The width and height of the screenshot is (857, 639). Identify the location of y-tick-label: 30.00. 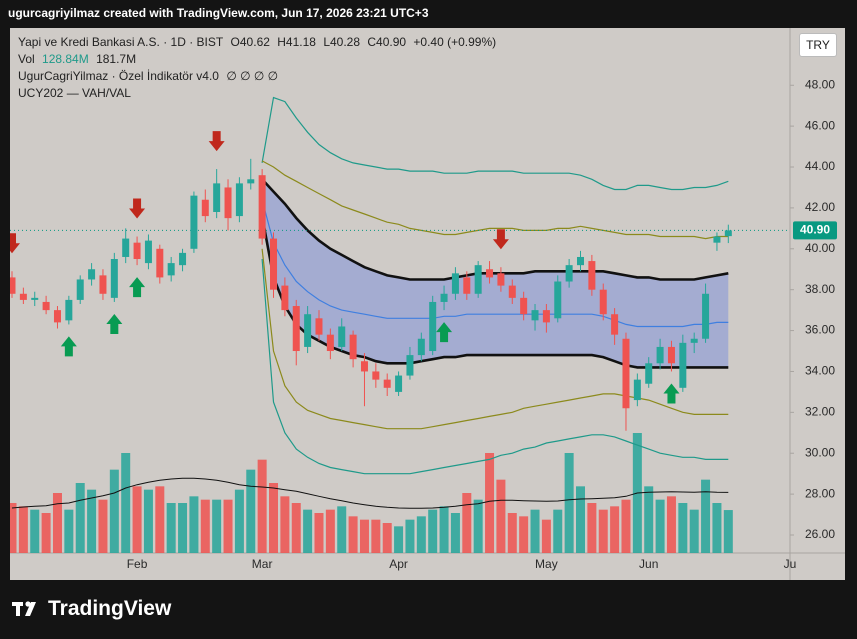
(820, 452).